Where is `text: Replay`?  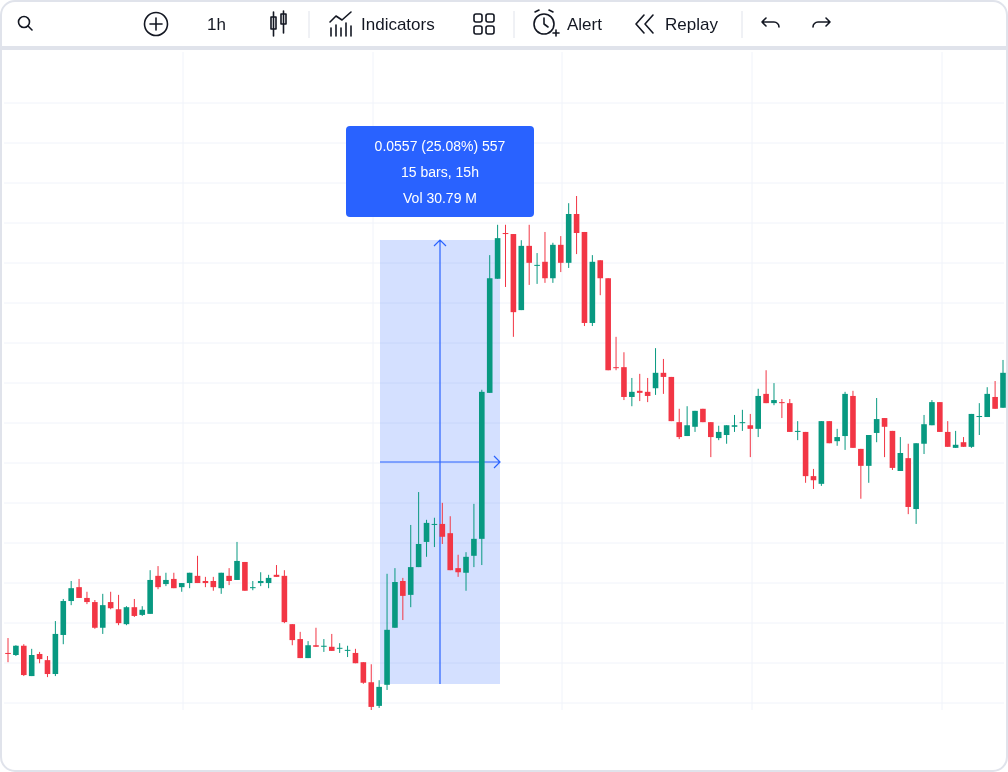 text: Replay is located at coordinates (692, 24).